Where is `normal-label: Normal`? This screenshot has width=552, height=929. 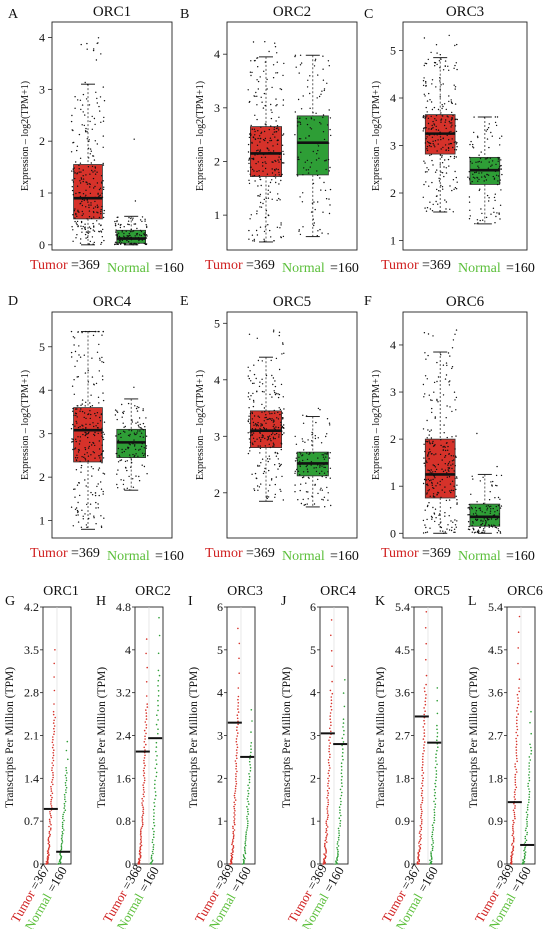
normal-label: Normal is located at coordinates (128, 268).